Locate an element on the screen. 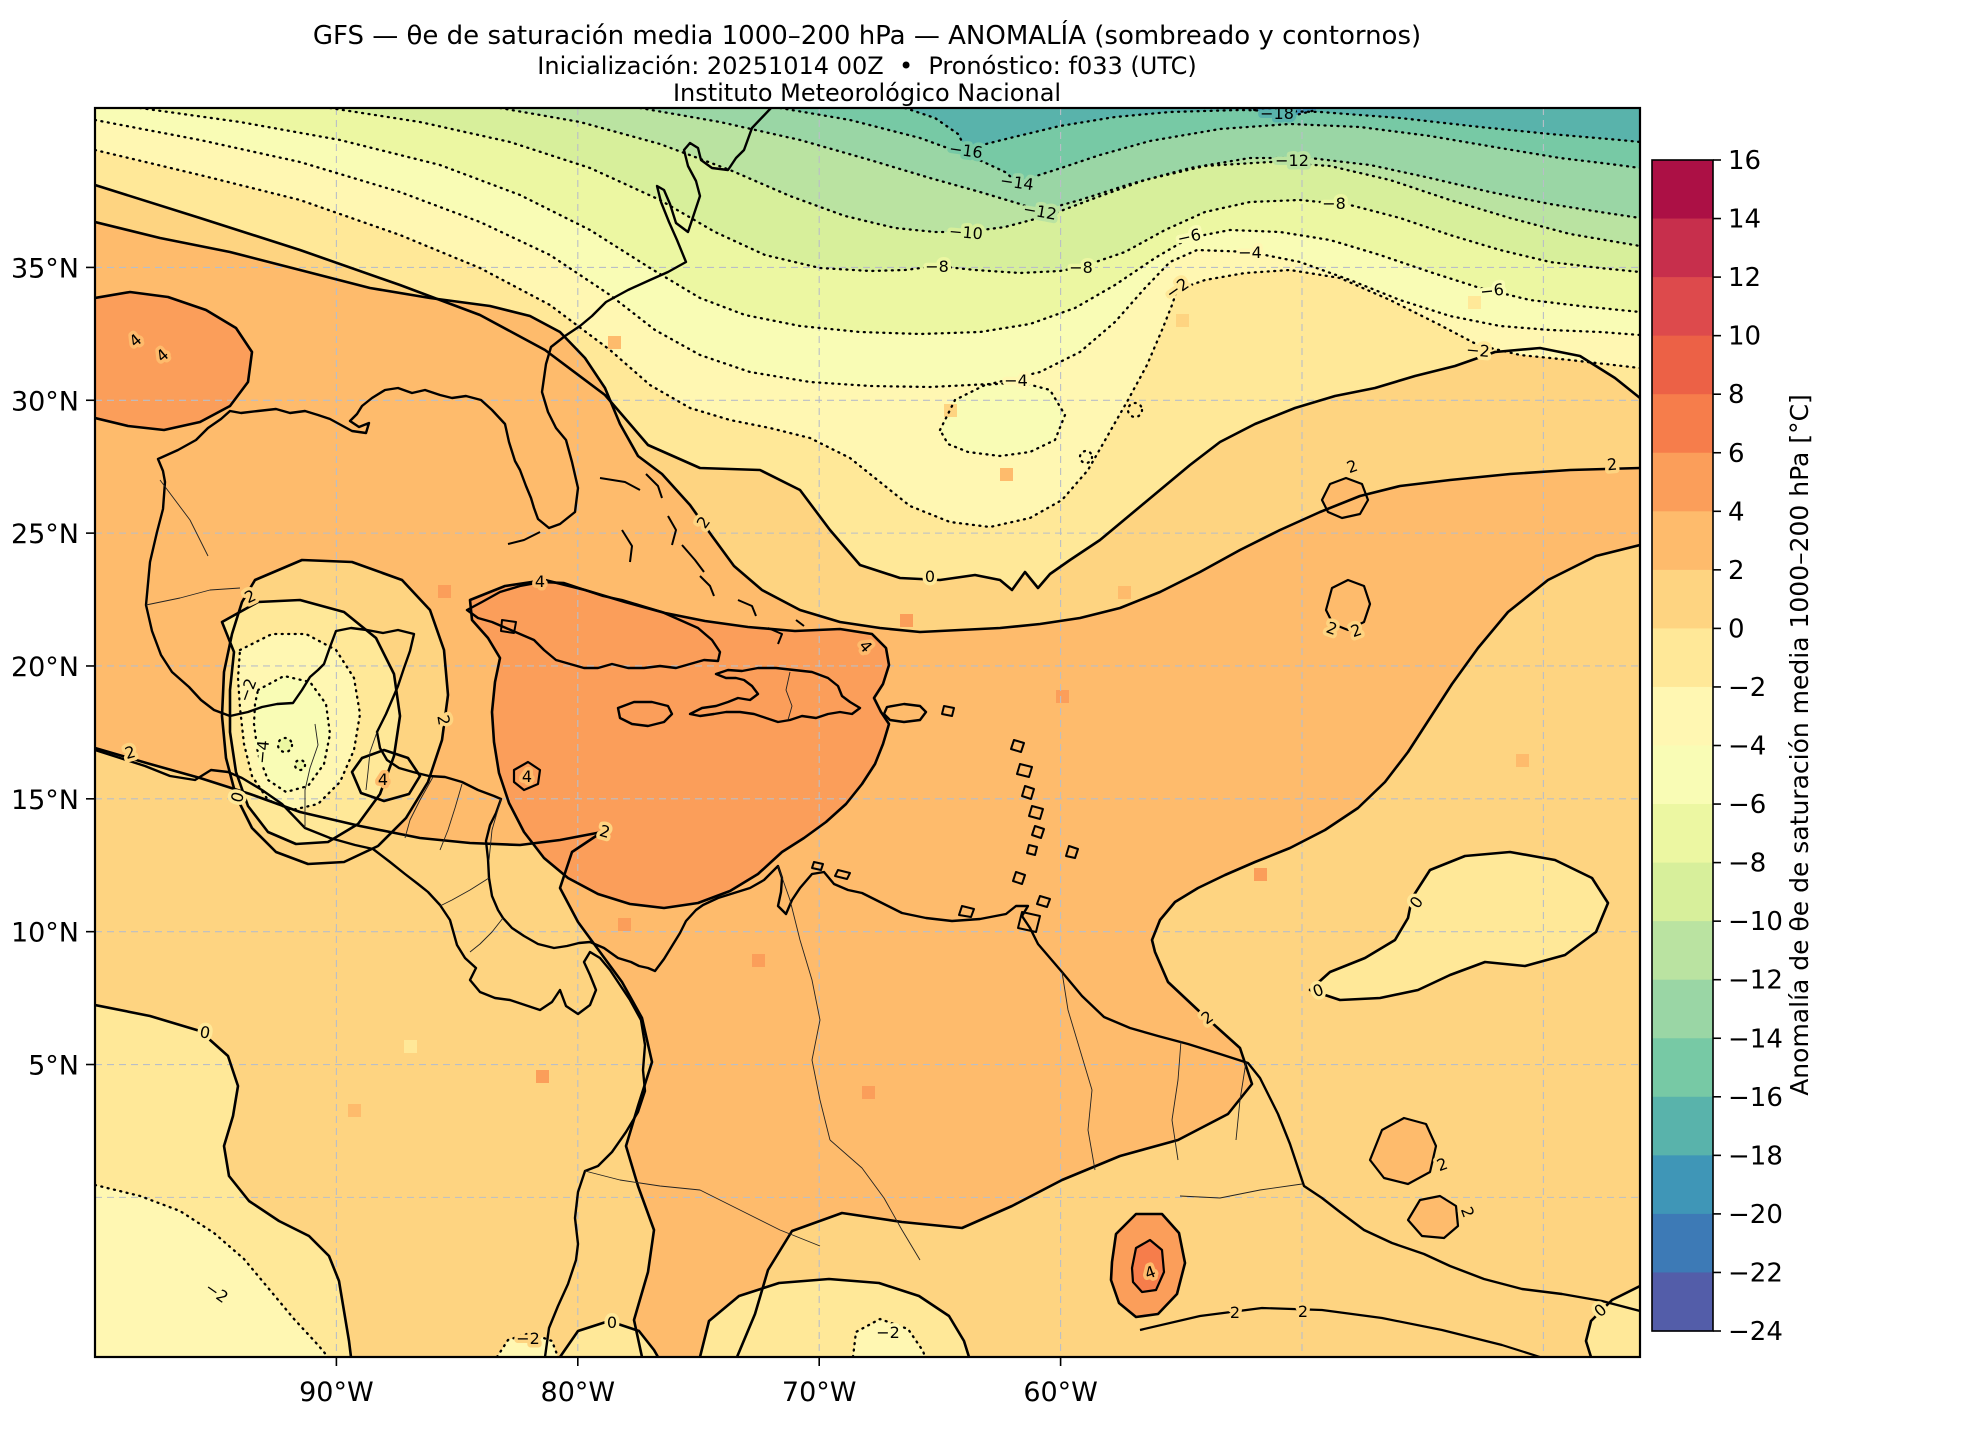  y-tick-label: 30°N is located at coordinates (45, 401).